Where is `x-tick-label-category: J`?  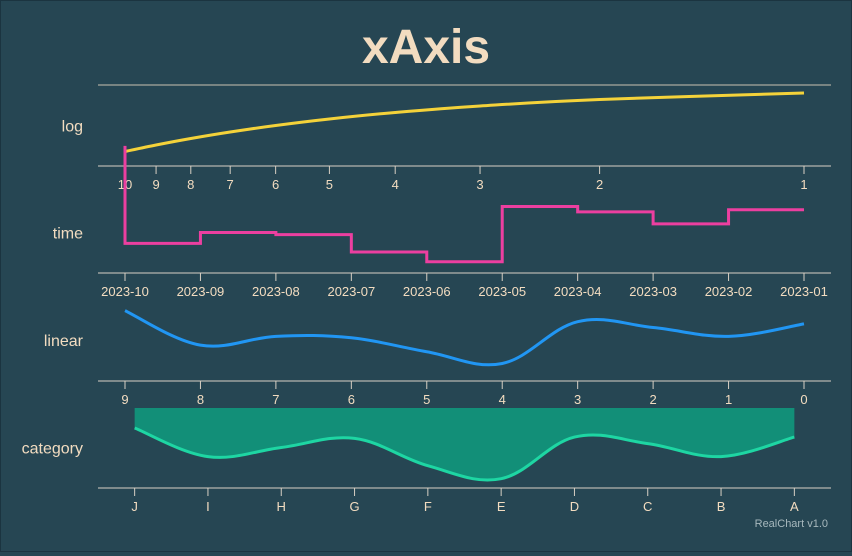
x-tick-label-category: J is located at coordinates (134, 506).